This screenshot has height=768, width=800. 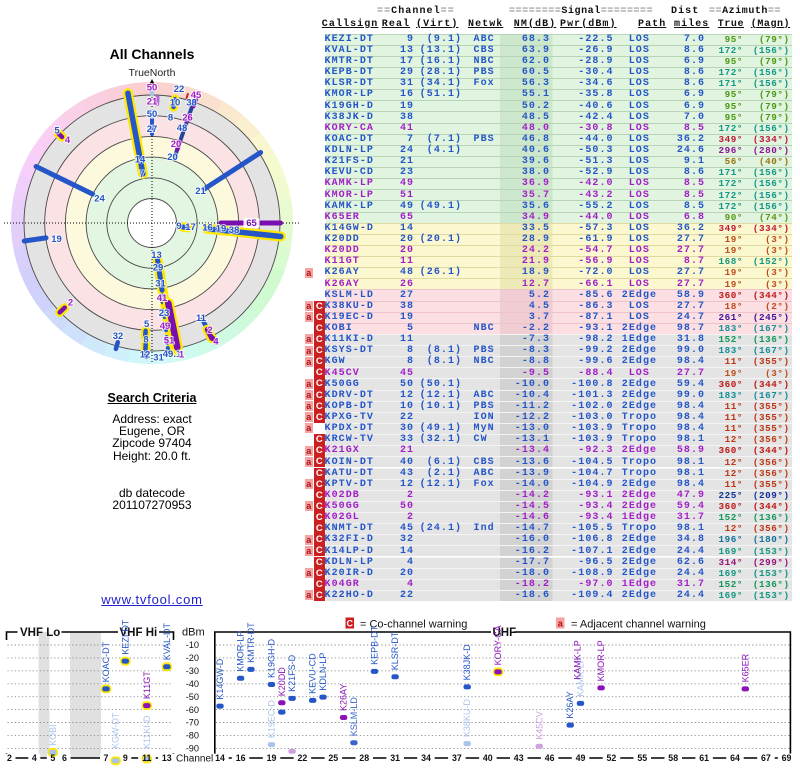 What do you see at coordinates (282, 682) in the screenshot?
I see `svg-text: K20DD` at bounding box center [282, 682].